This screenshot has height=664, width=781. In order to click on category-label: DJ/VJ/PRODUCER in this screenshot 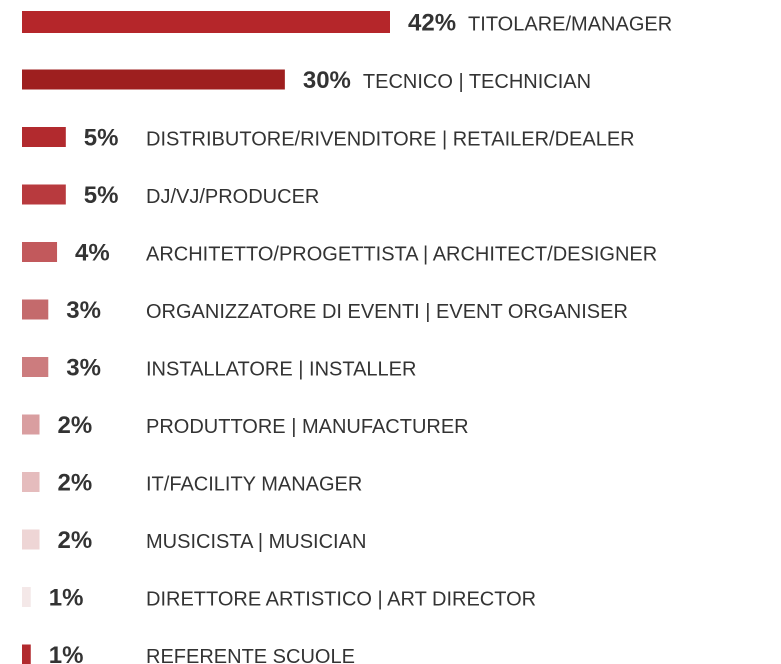, I will do `click(232, 197)`.